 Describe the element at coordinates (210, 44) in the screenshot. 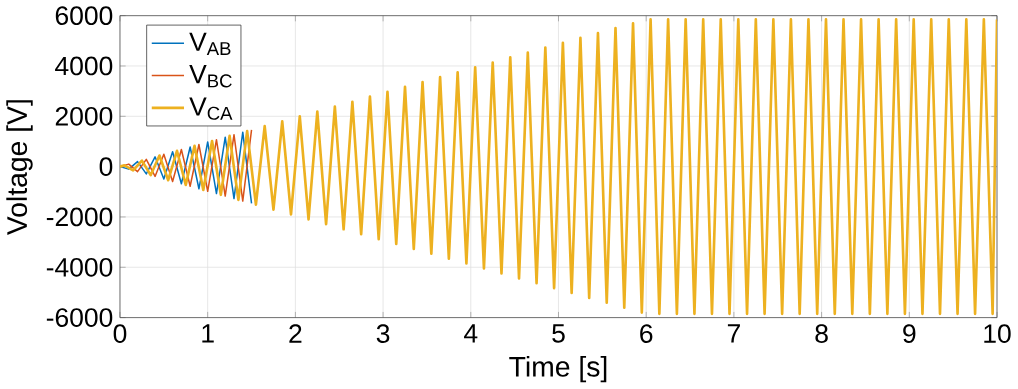

I see `legend-label: V$_{AB}$` at that location.